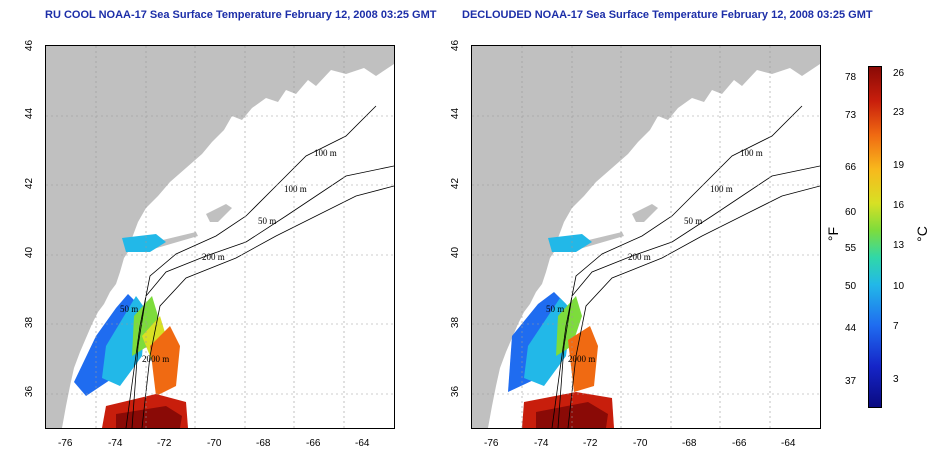  What do you see at coordinates (833, 234) in the screenshot?
I see `unit-fahrenheit: °F` at bounding box center [833, 234].